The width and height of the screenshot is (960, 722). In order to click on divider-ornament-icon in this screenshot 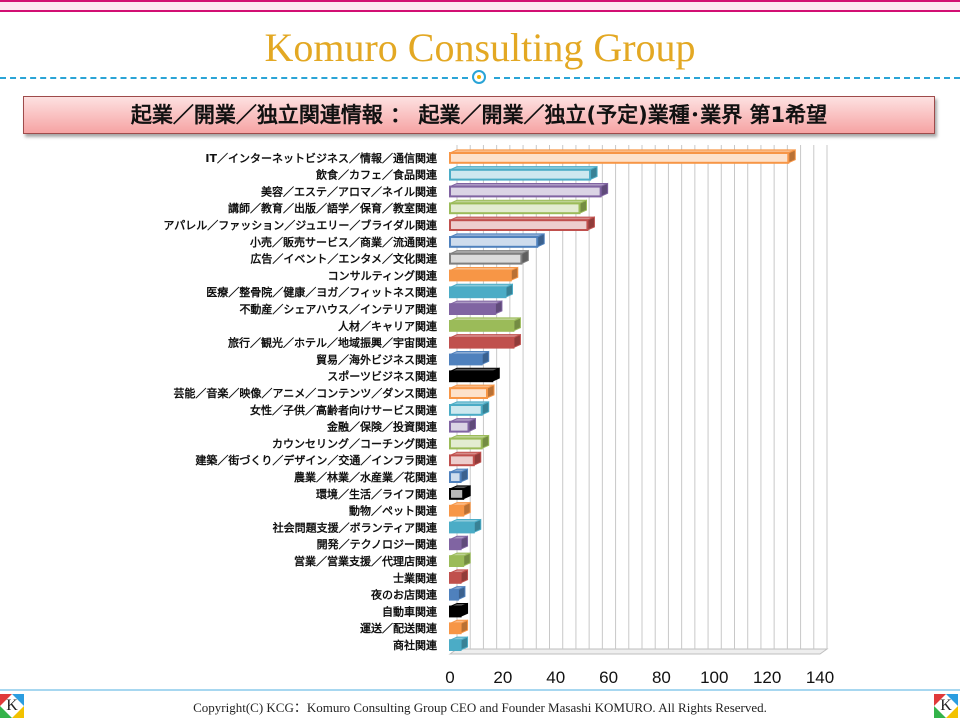, I will do `click(479, 77)`.